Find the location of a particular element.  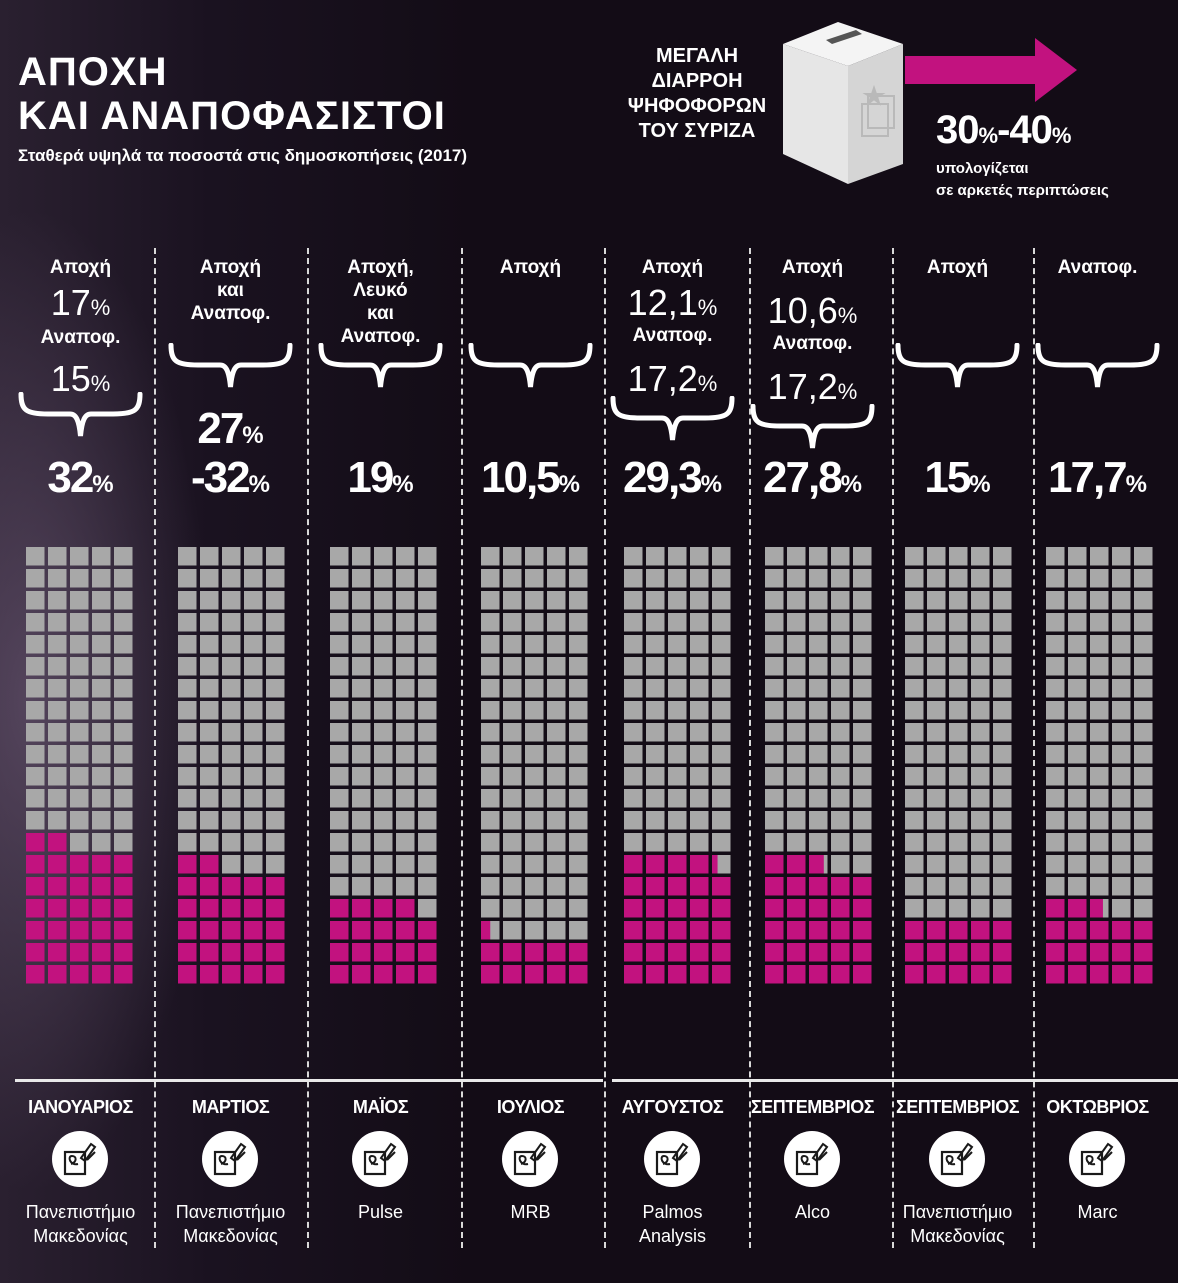

leak-range-low-pct: % is located at coordinates (988, 135).